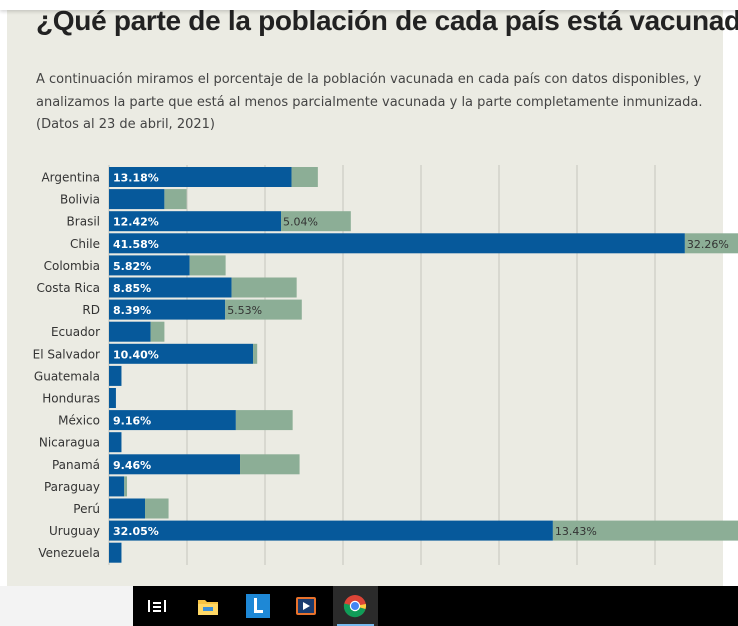 The image size is (738, 626). What do you see at coordinates (80, 200) in the screenshot?
I see `country-label: Bolivia` at bounding box center [80, 200].